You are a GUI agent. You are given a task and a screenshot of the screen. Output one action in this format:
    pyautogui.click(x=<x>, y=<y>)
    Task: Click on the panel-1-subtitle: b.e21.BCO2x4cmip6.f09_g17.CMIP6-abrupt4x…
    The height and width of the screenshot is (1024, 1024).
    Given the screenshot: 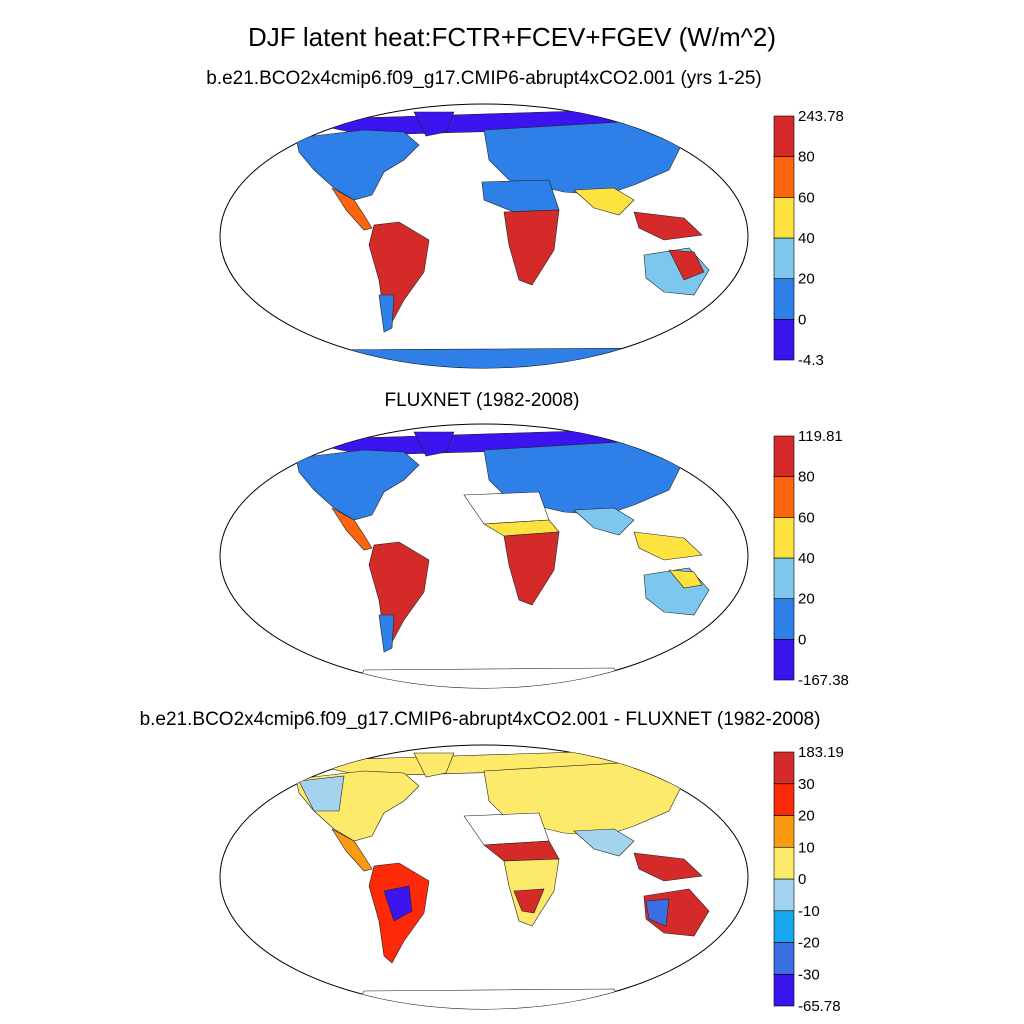 What is the action you would take?
    pyautogui.click(x=484, y=78)
    